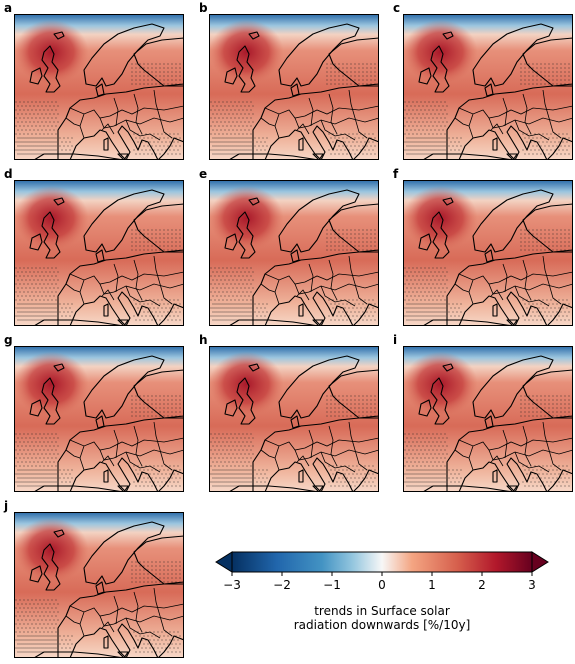  Describe the element at coordinates (540, 562) in the screenshot. I see `colorbar-extend-high` at that location.